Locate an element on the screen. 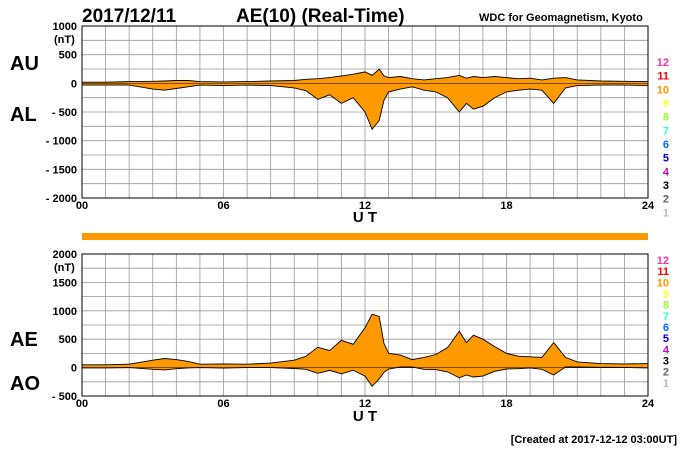 Image resolution: width=700 pixels, height=450 pixels. unit-label-top: (nT) is located at coordinates (64, 40).